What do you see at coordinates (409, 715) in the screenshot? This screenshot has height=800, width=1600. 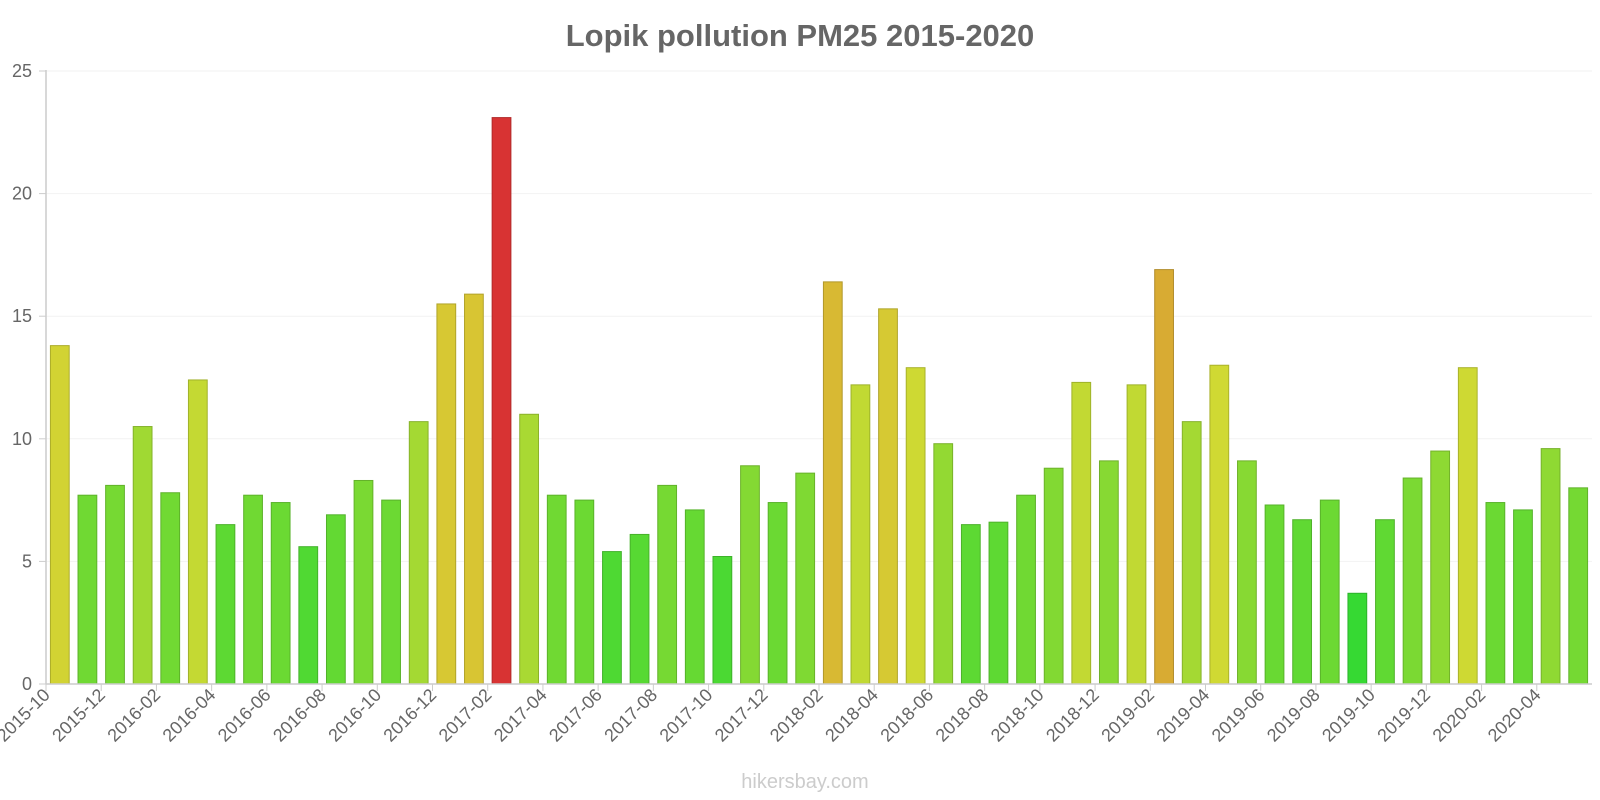 I see `x-tick-label-2016-12: 2016-12` at bounding box center [409, 715].